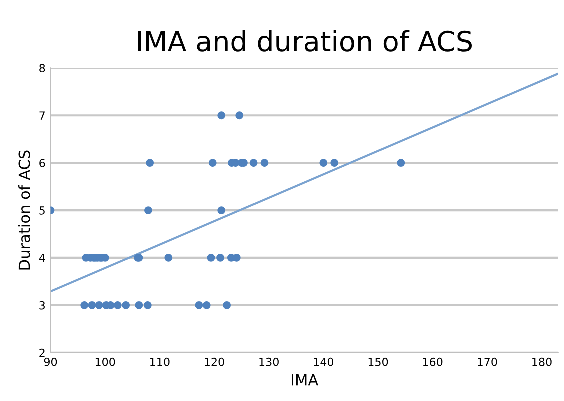 This screenshot has width=564, height=401. What do you see at coordinates (42, 353) in the screenshot?
I see `y-tick-label: 2` at bounding box center [42, 353].